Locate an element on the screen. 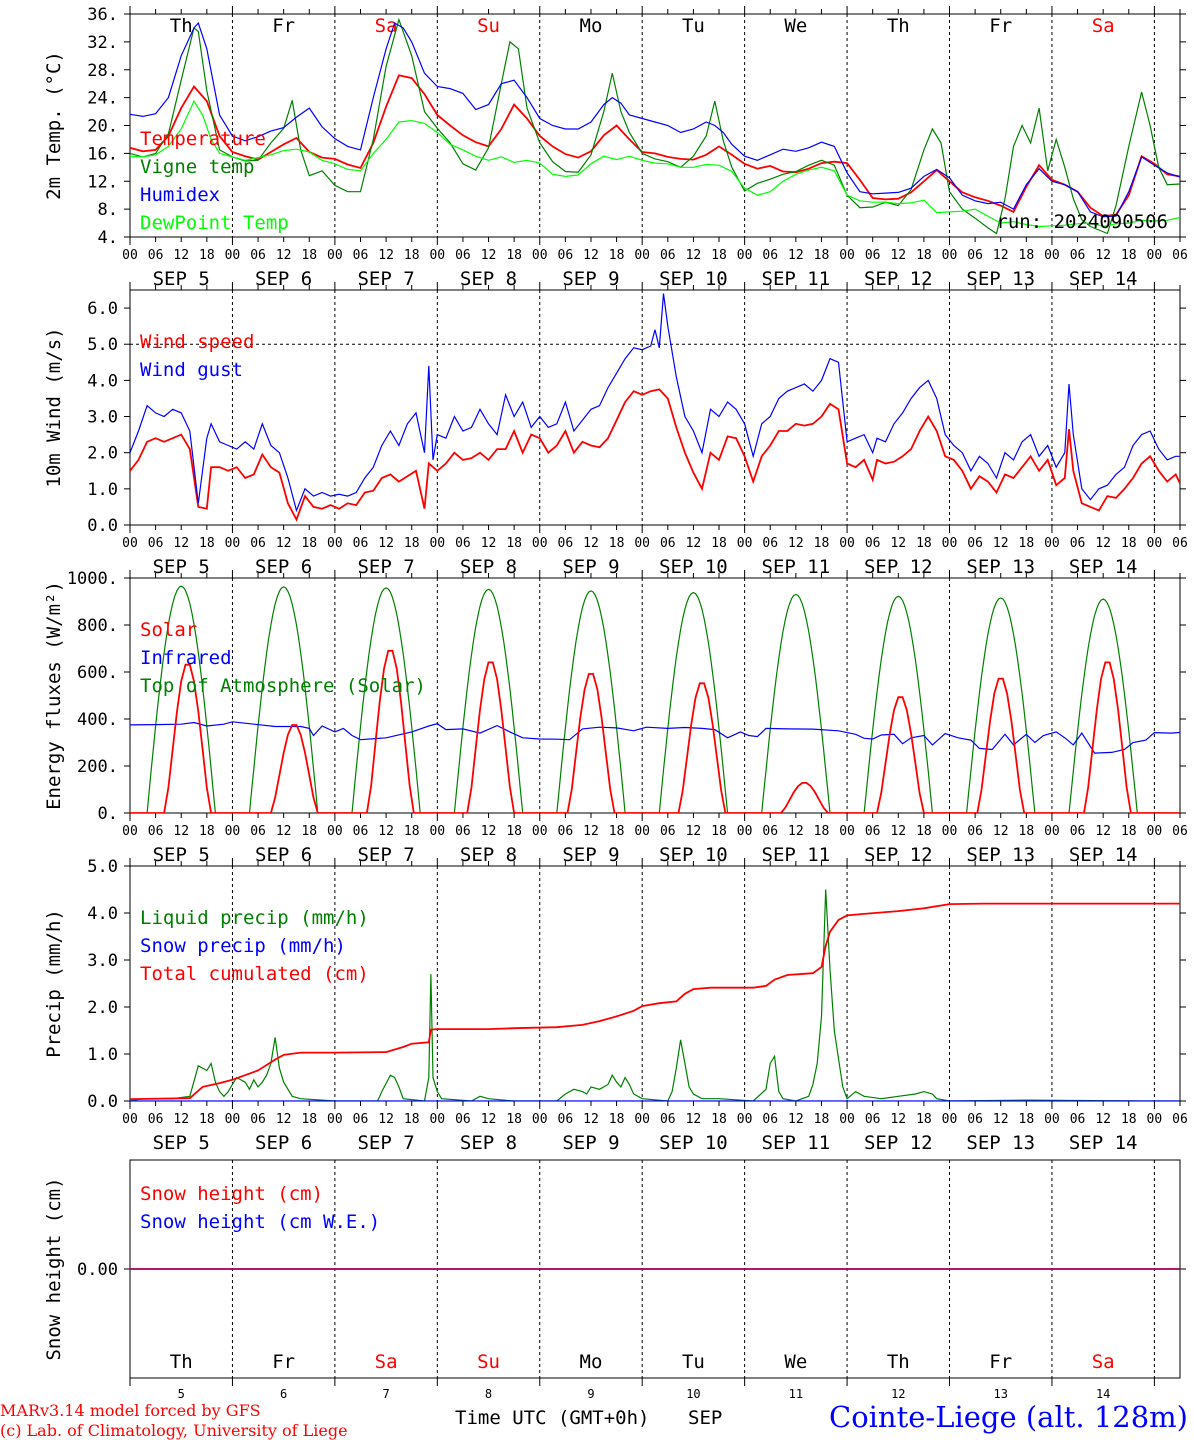 The height and width of the screenshot is (1440, 1194). legend-entry: Infrared is located at coordinates (186, 658).